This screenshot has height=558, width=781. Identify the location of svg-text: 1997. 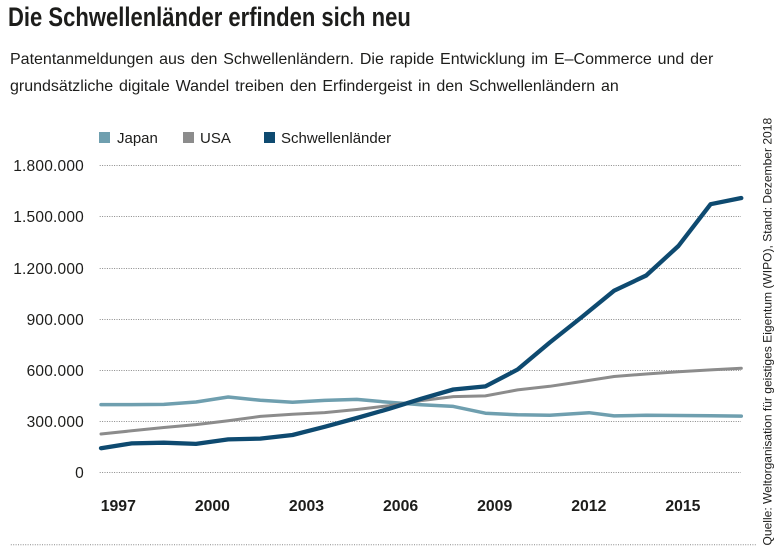
(118, 506).